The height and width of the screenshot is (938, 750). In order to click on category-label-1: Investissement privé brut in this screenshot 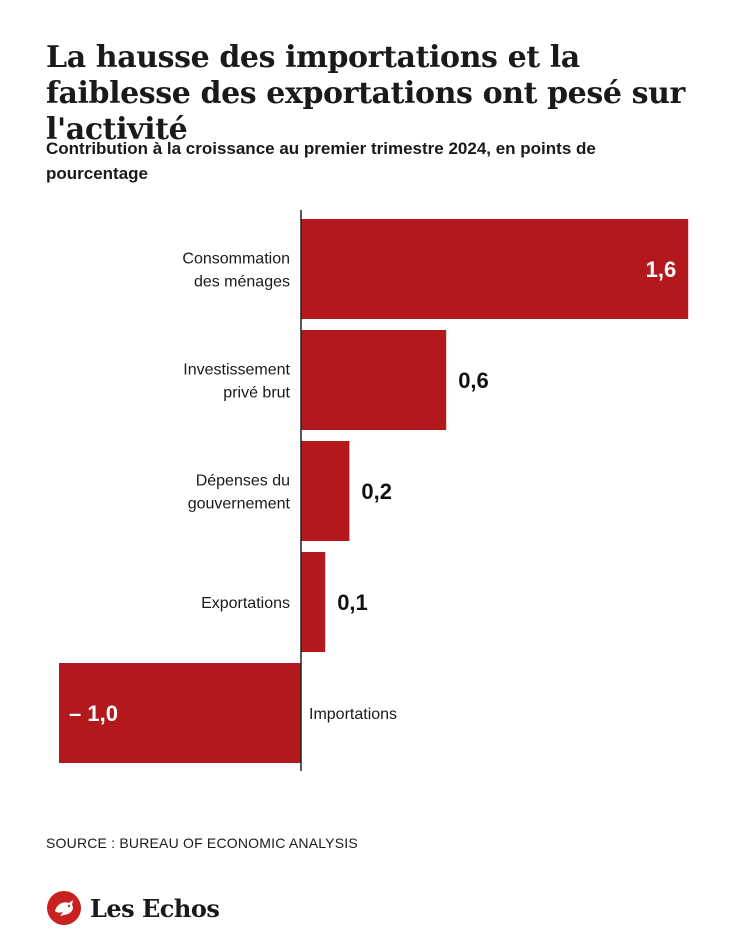, I will do `click(236, 382)`.